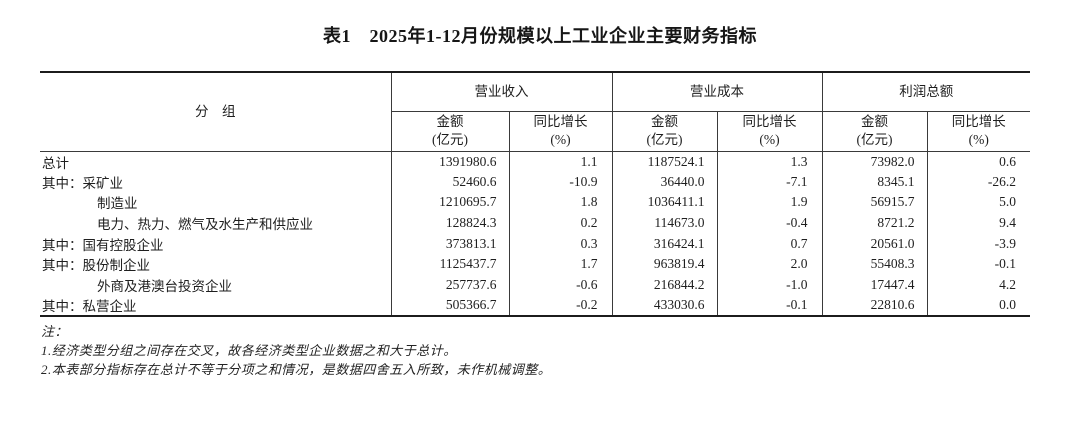  I want to click on cell-amount: 257737.6, so click(449, 285).